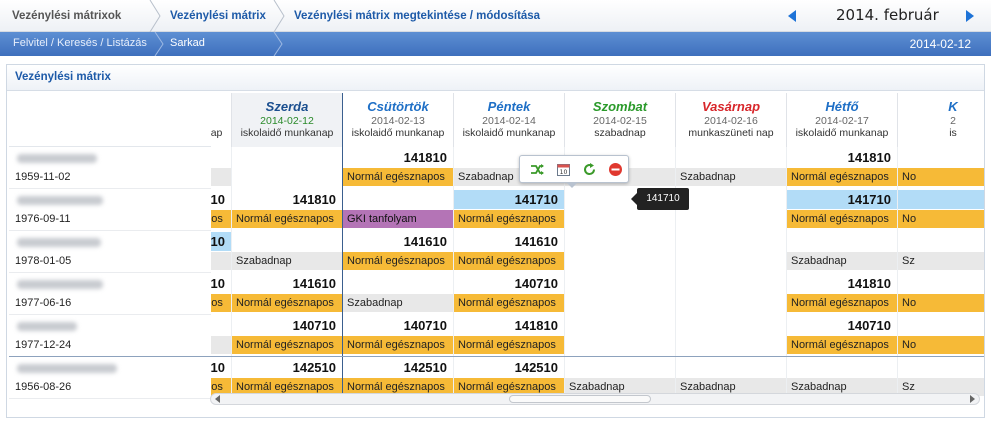 The width and height of the screenshot is (991, 425). I want to click on breadcrumb-item-matrices: Vezénylési mátrixok, so click(67, 16).